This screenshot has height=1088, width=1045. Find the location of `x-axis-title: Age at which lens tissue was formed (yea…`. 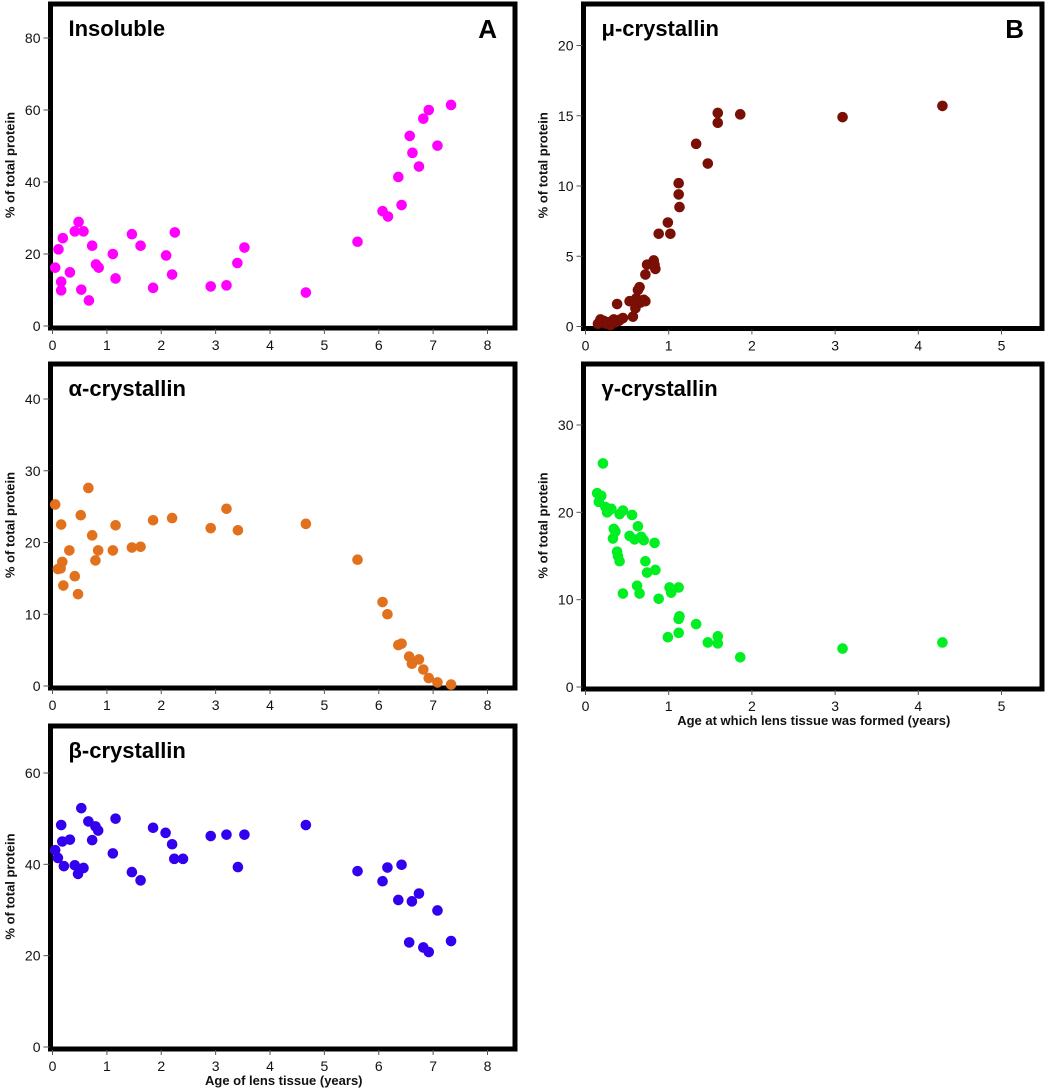

x-axis-title: Age at which lens tissue was formed (yea… is located at coordinates (813, 720).